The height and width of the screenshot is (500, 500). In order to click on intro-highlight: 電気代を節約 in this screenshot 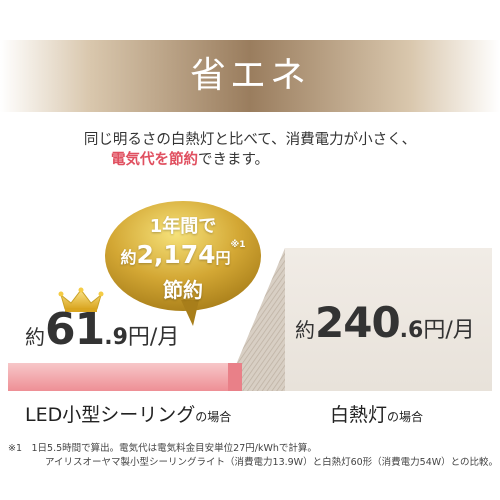, I will do `click(154, 160)`.